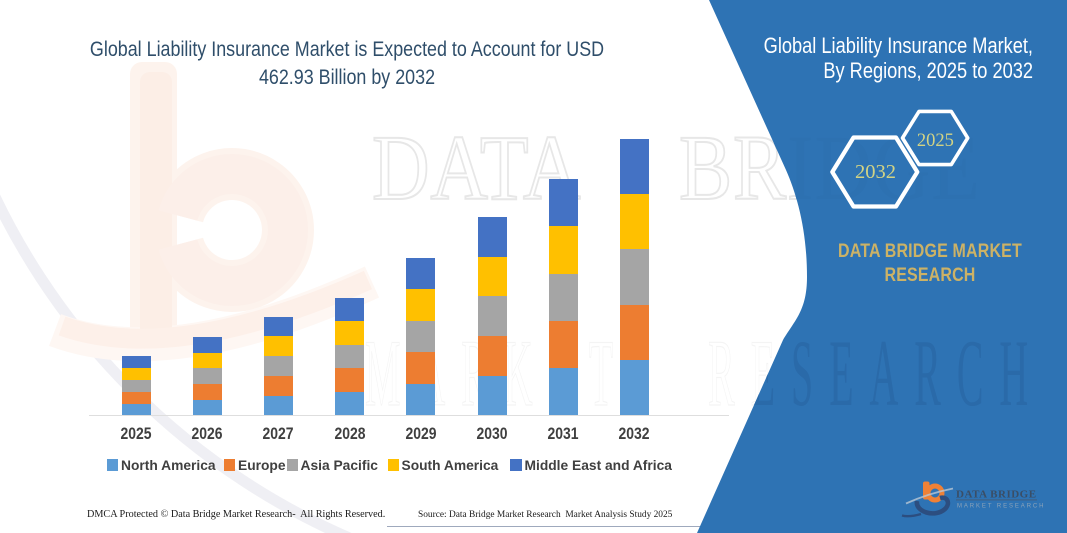  I want to click on svg-text: 2032, so click(875, 172).